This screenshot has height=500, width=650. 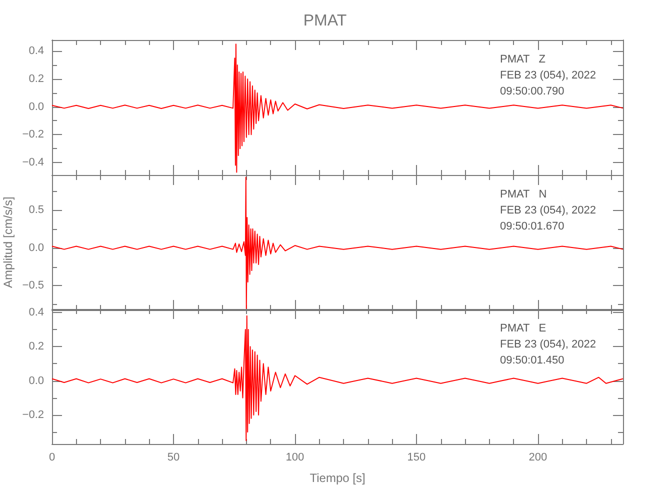 I want to click on annotation: PMAT E, so click(x=523, y=328).